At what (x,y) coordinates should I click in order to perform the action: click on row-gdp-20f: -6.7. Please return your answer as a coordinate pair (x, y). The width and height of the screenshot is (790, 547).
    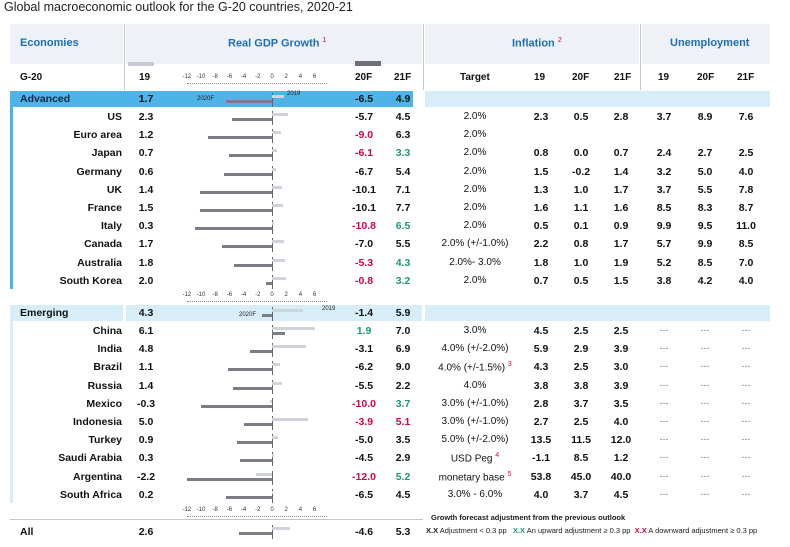
    Looking at the image, I should click on (364, 172).